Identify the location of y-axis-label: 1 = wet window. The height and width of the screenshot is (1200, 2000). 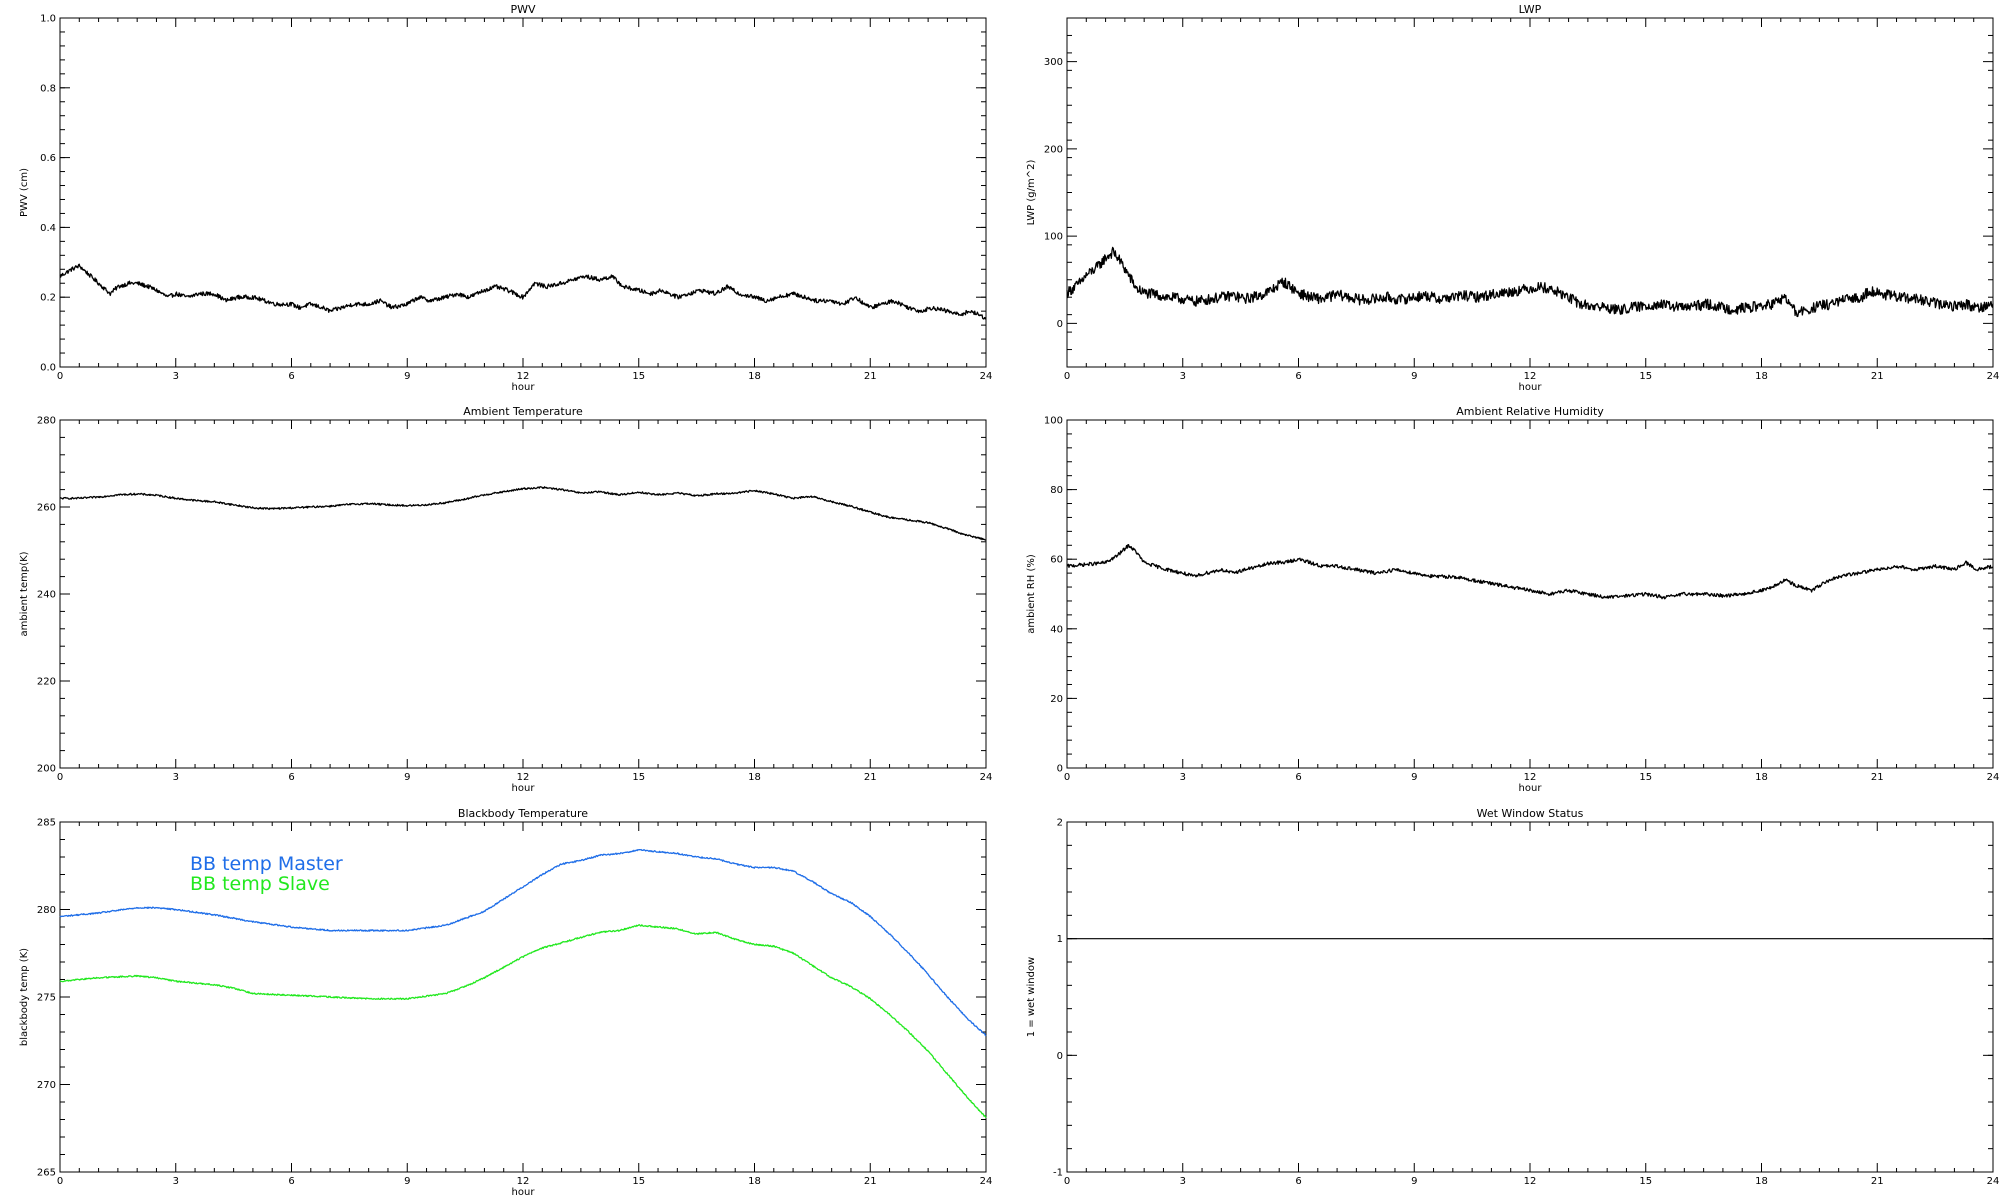
(1031, 997).